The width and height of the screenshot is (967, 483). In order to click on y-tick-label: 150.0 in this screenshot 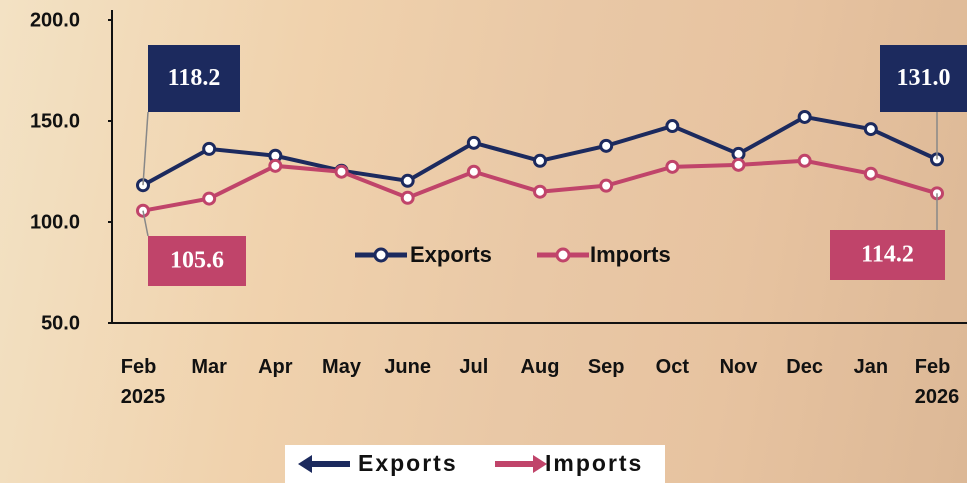, I will do `click(55, 121)`.